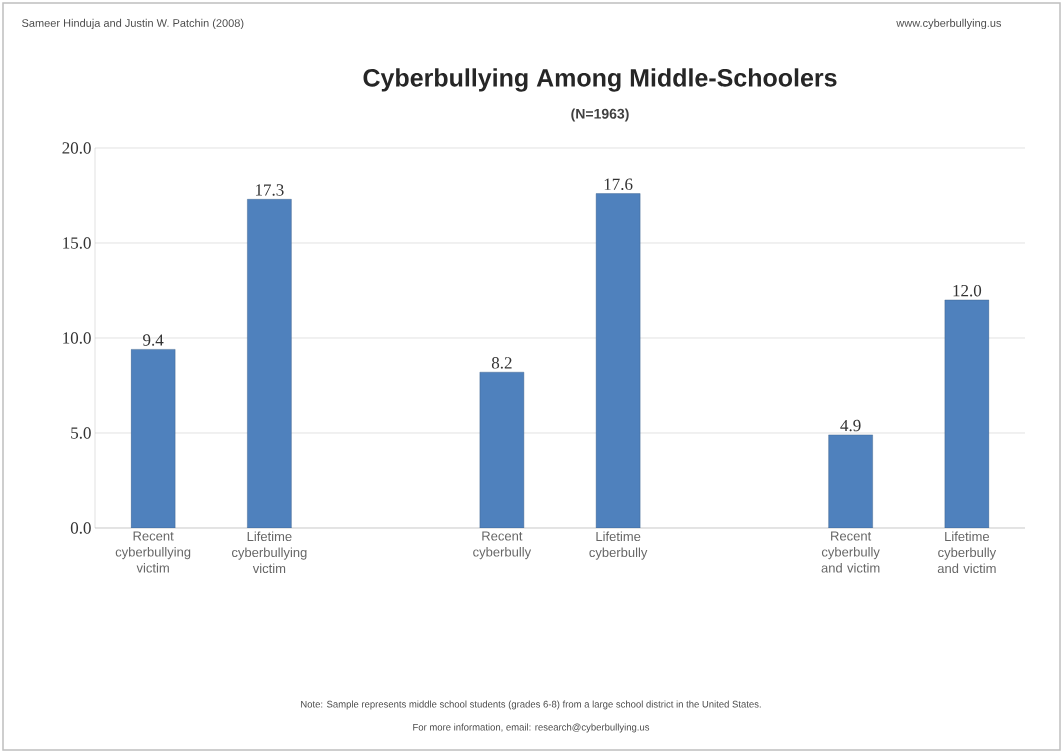 This screenshot has width=1063, height=753. Describe the element at coordinates (80, 528) in the screenshot. I see `y-tick-label: 0.0` at that location.